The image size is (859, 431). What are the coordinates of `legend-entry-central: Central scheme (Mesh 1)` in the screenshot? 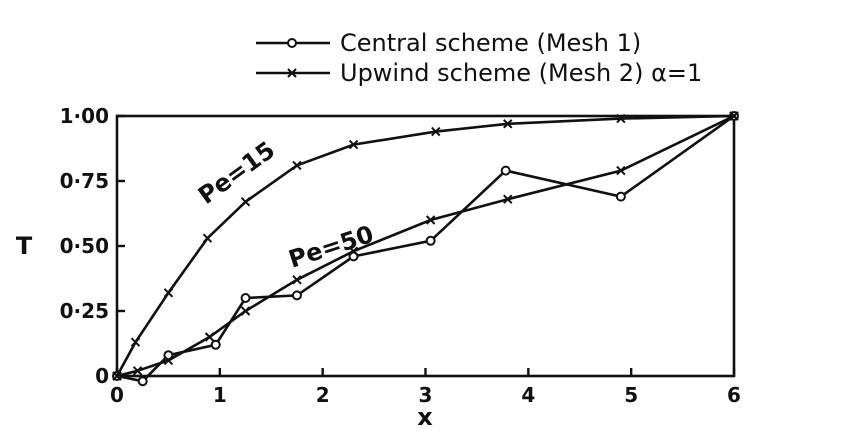 It's located at (448, 43).